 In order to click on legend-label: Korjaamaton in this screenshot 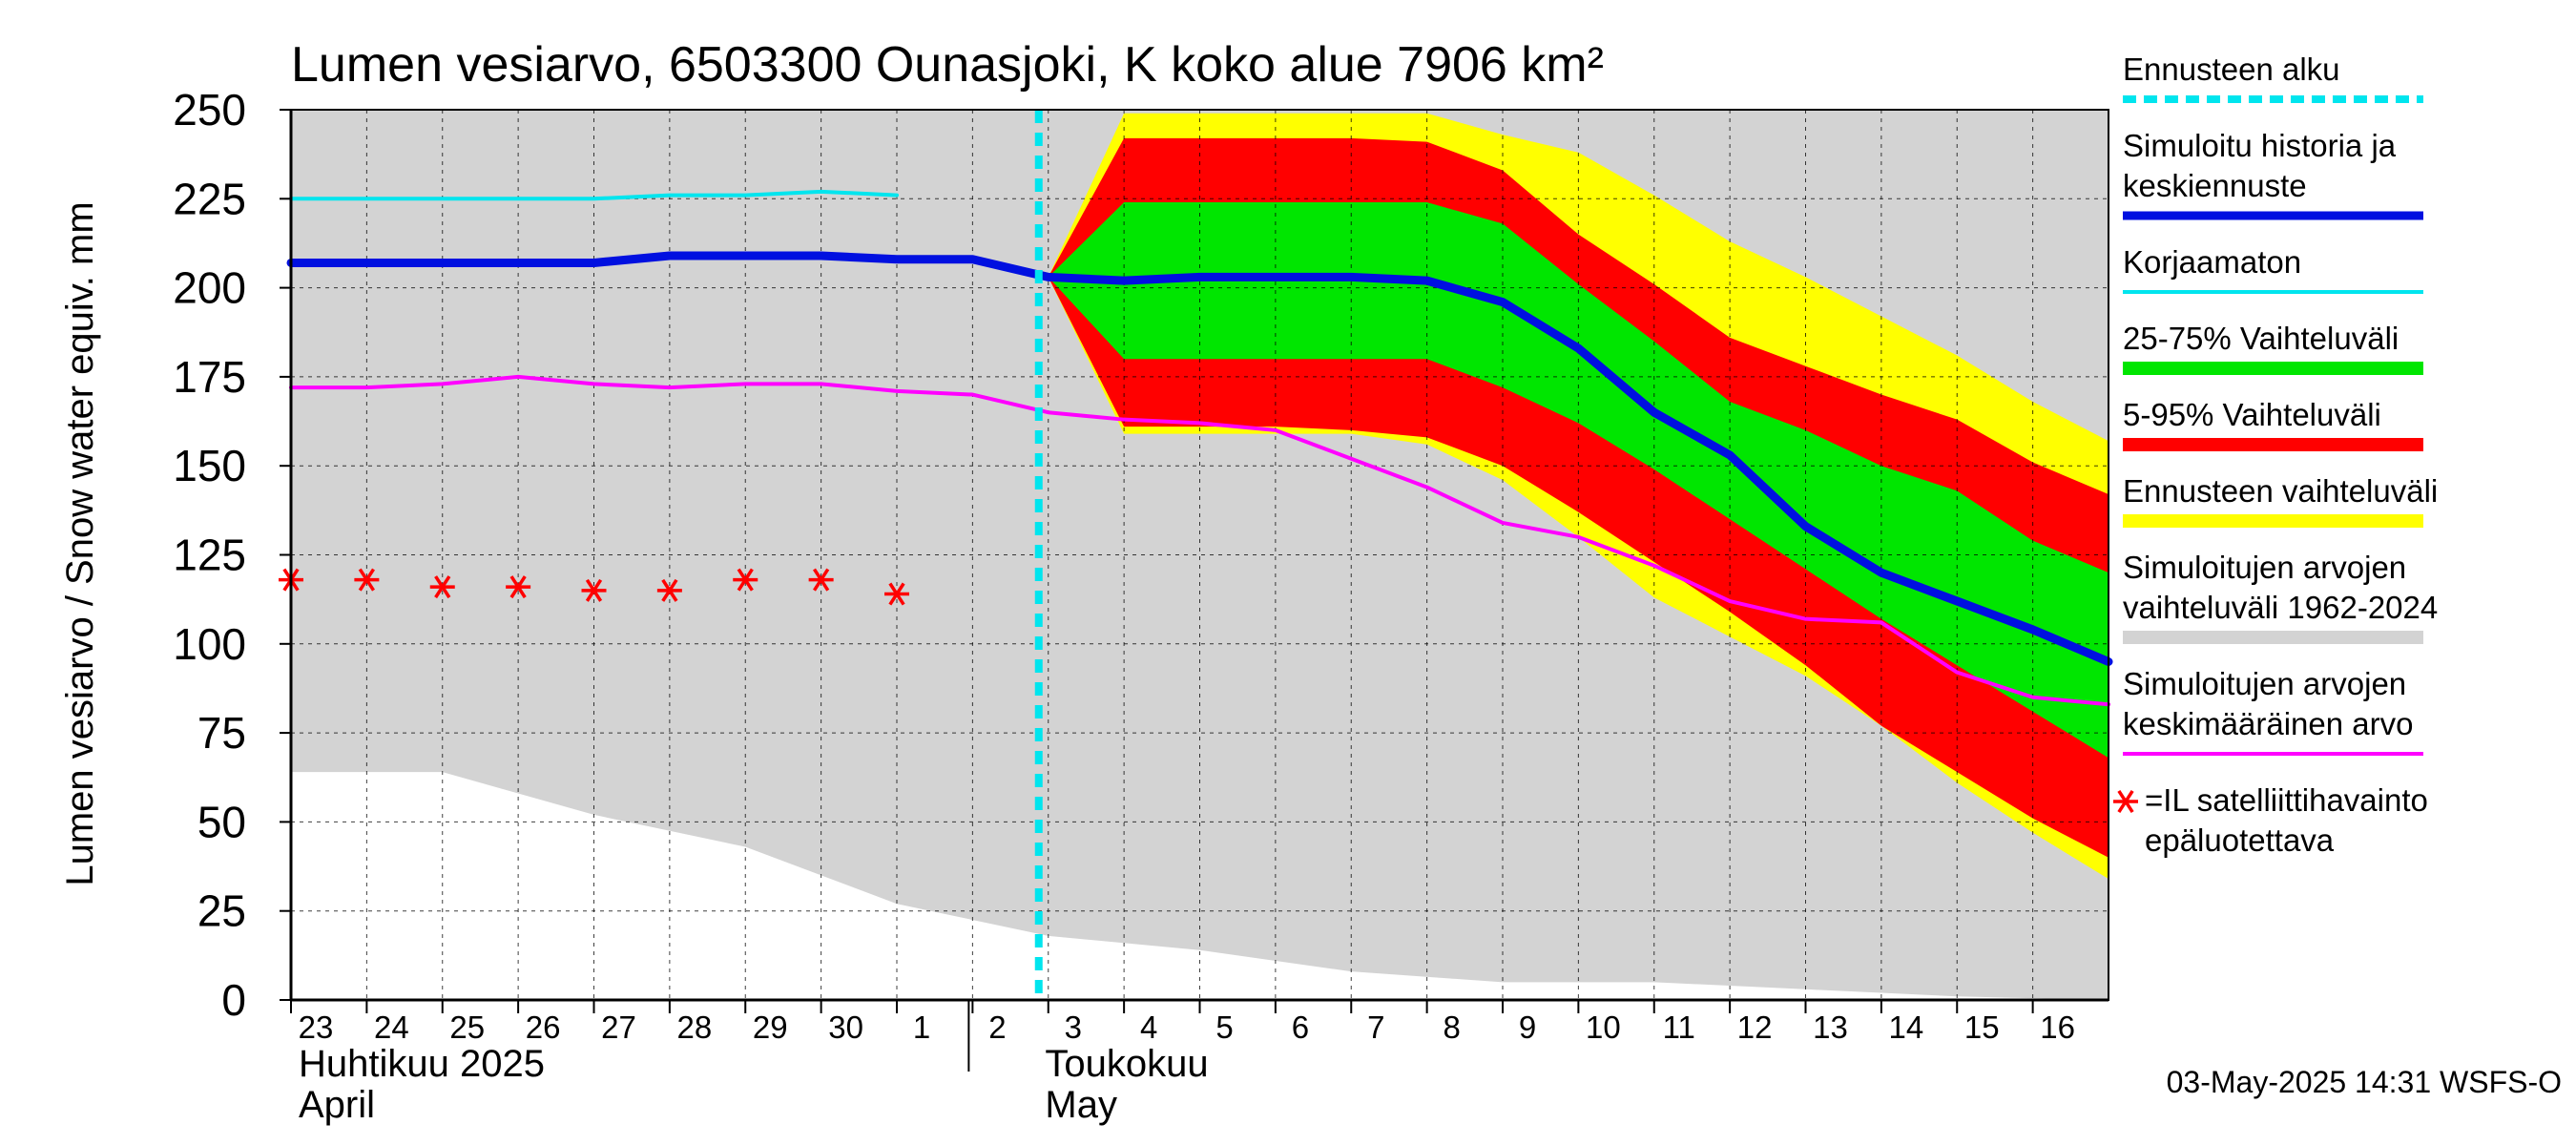, I will do `click(2212, 262)`.